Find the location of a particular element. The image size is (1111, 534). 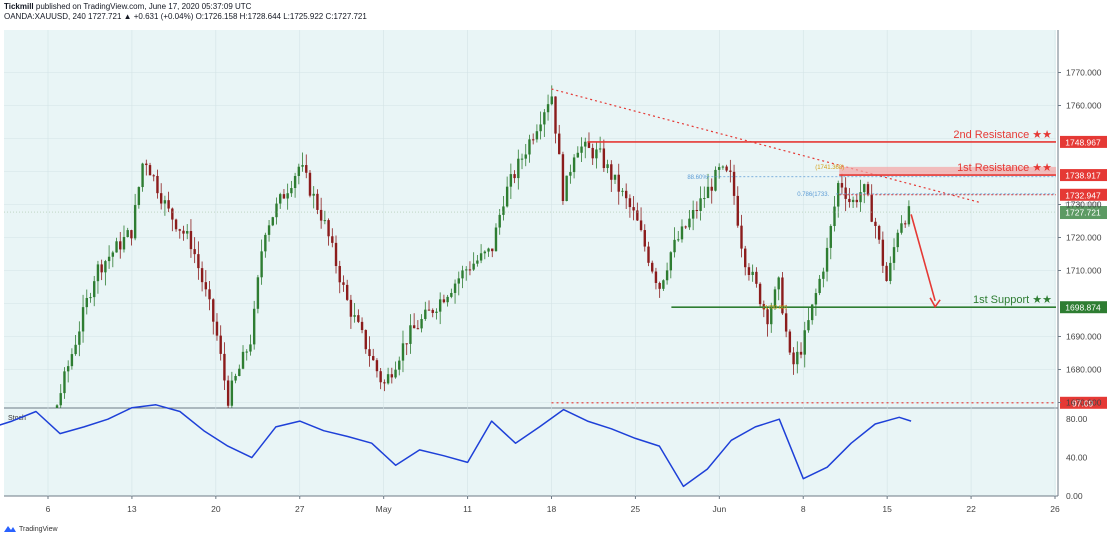

tradingview-footer: TradingView is located at coordinates (31, 529).